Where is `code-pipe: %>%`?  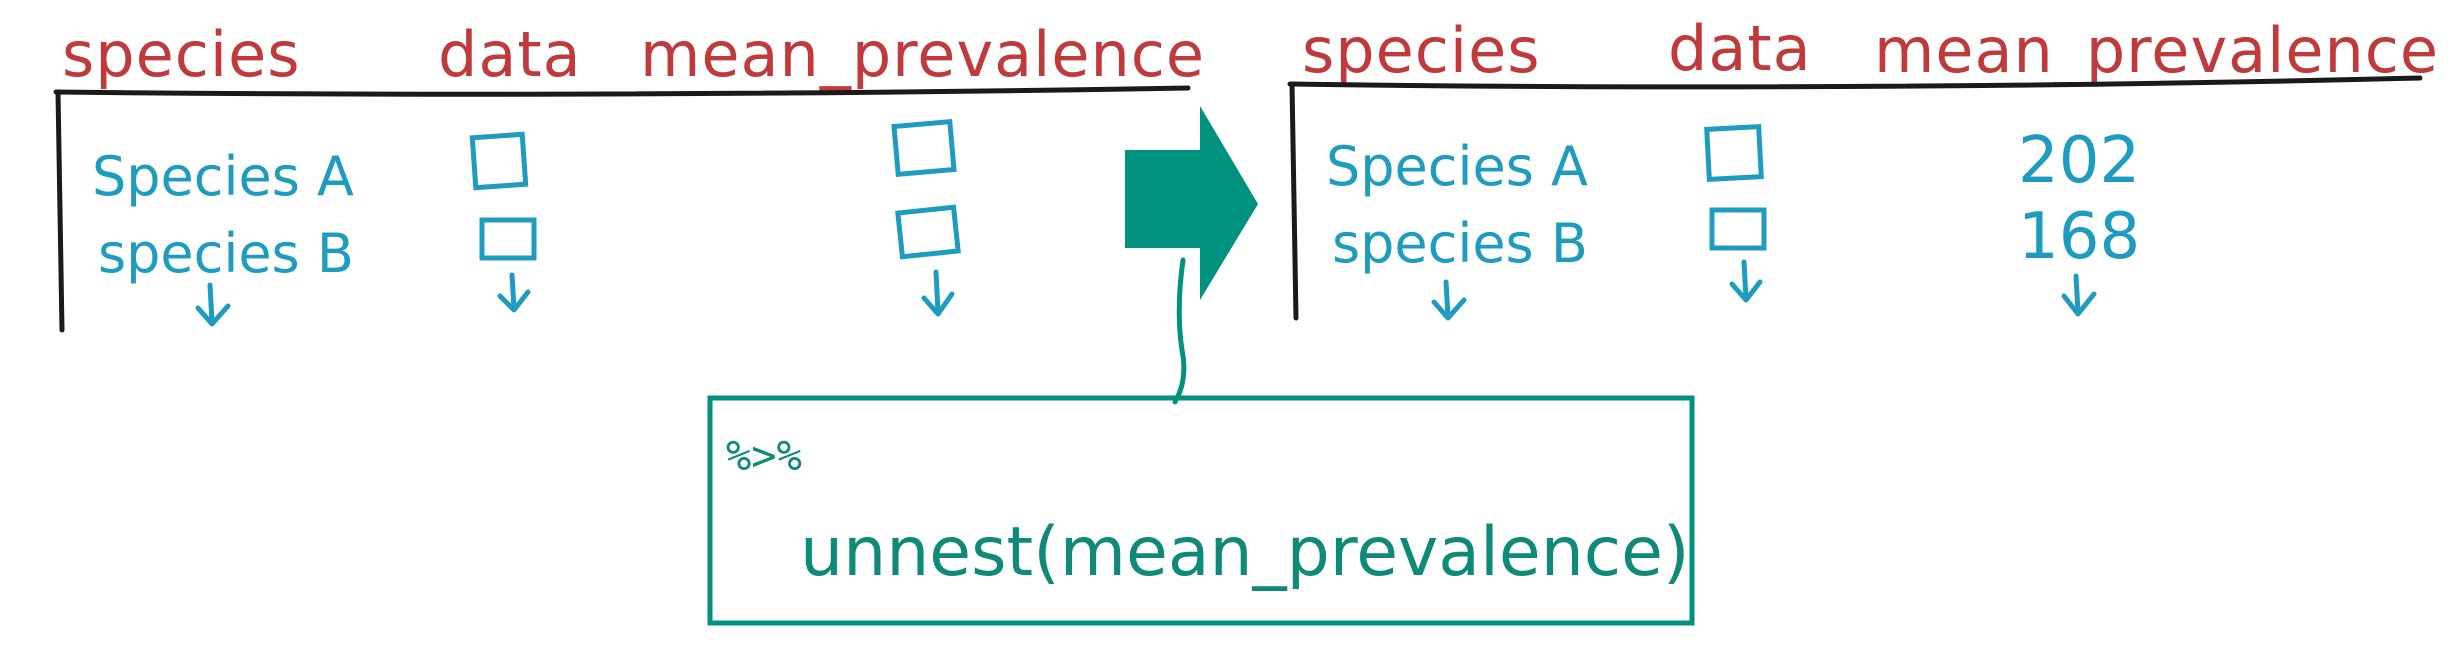
code-pipe: %>% is located at coordinates (764, 455).